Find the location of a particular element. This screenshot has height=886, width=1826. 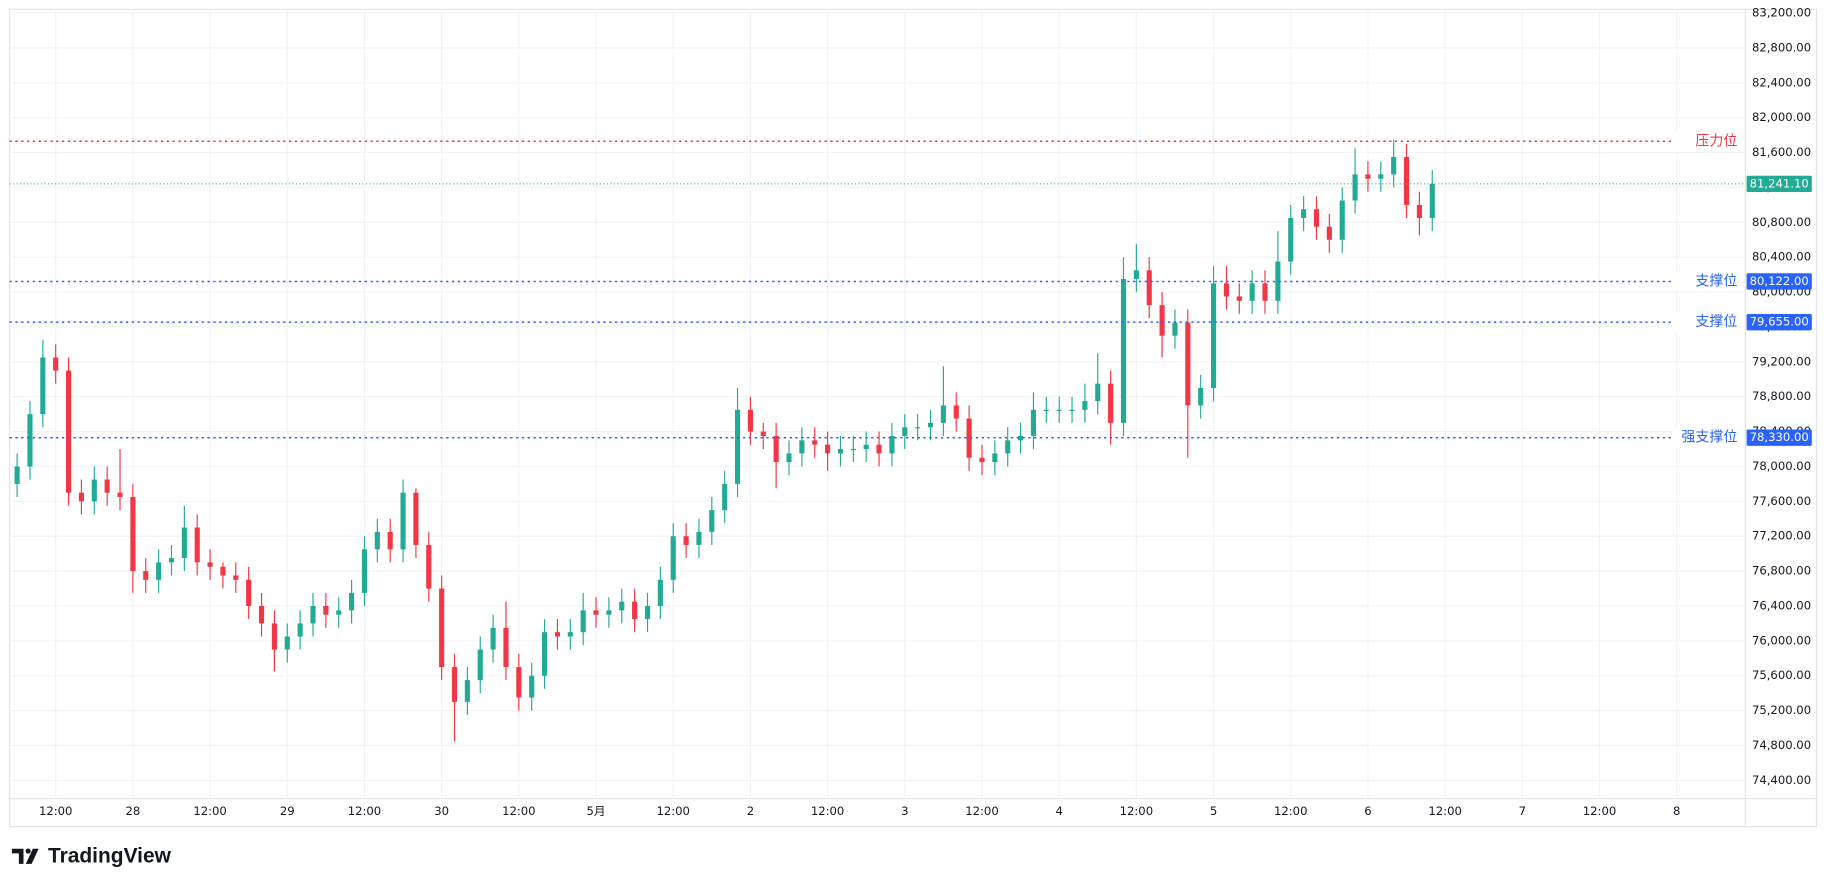

level-price-label: 78,330.00 is located at coordinates (1779, 437).